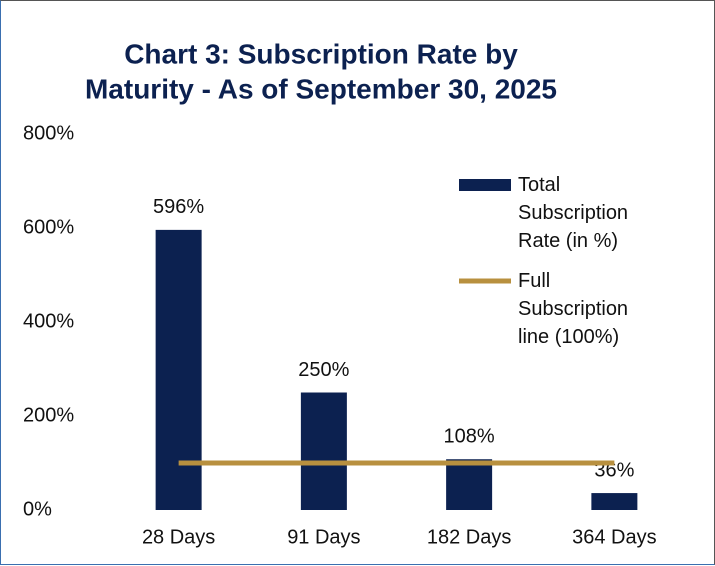 The image size is (715, 566). Describe the element at coordinates (614, 537) in the screenshot. I see `x-tick-label: 364 Days` at that location.